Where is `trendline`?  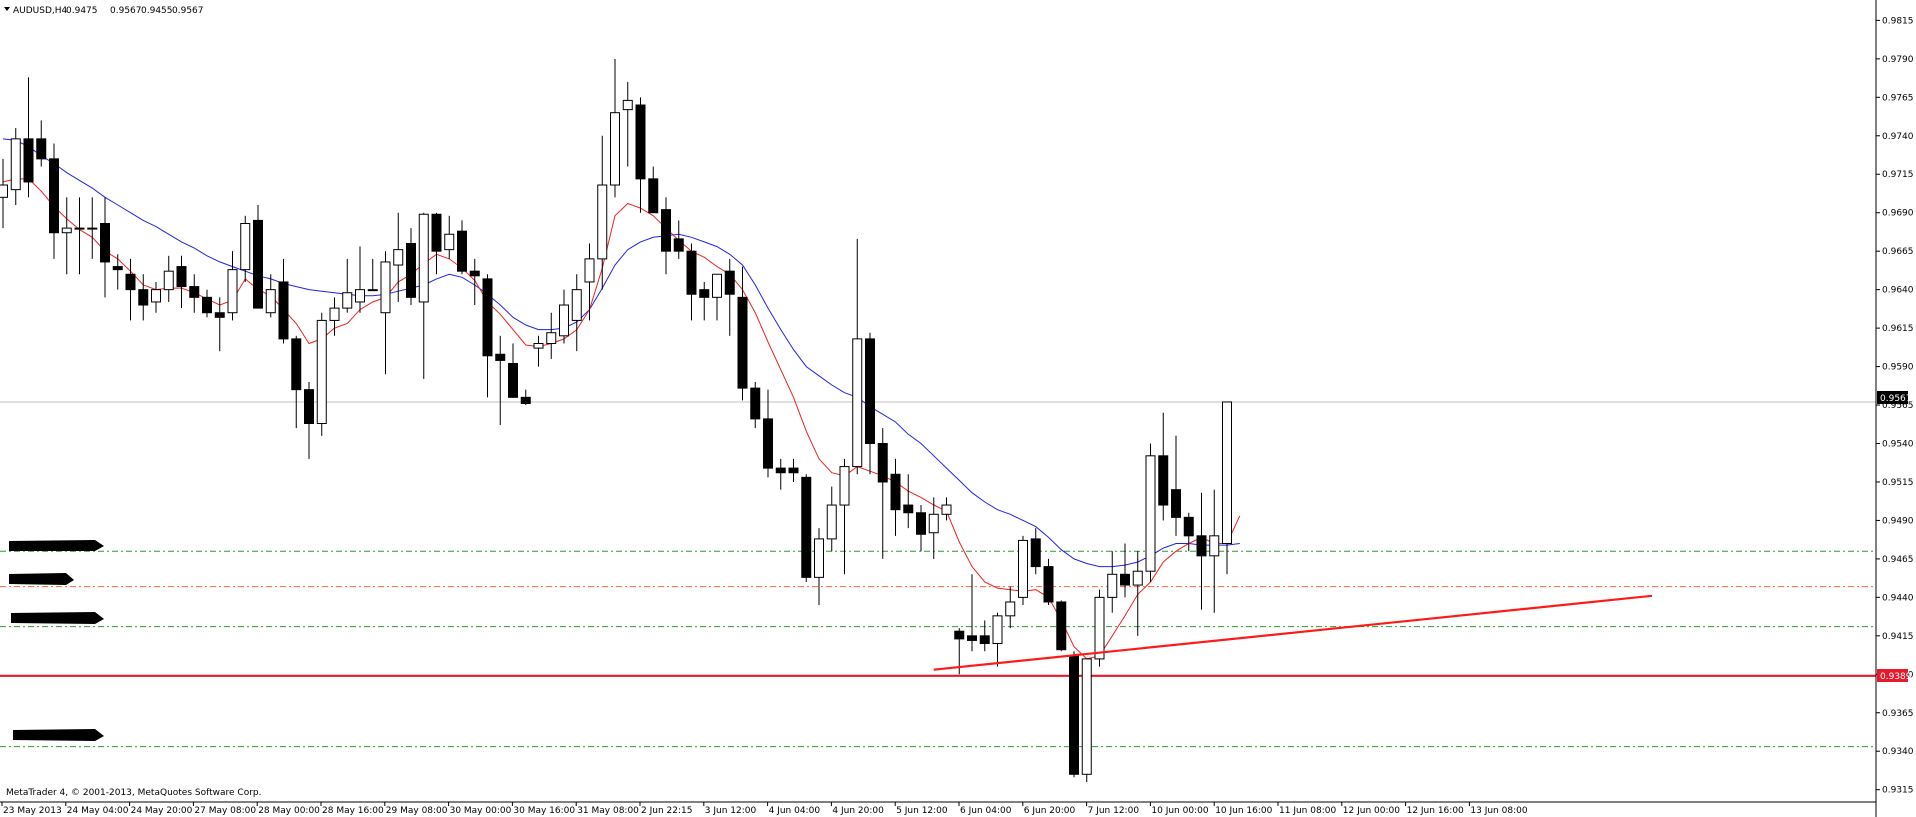
trendline is located at coordinates (1293, 632).